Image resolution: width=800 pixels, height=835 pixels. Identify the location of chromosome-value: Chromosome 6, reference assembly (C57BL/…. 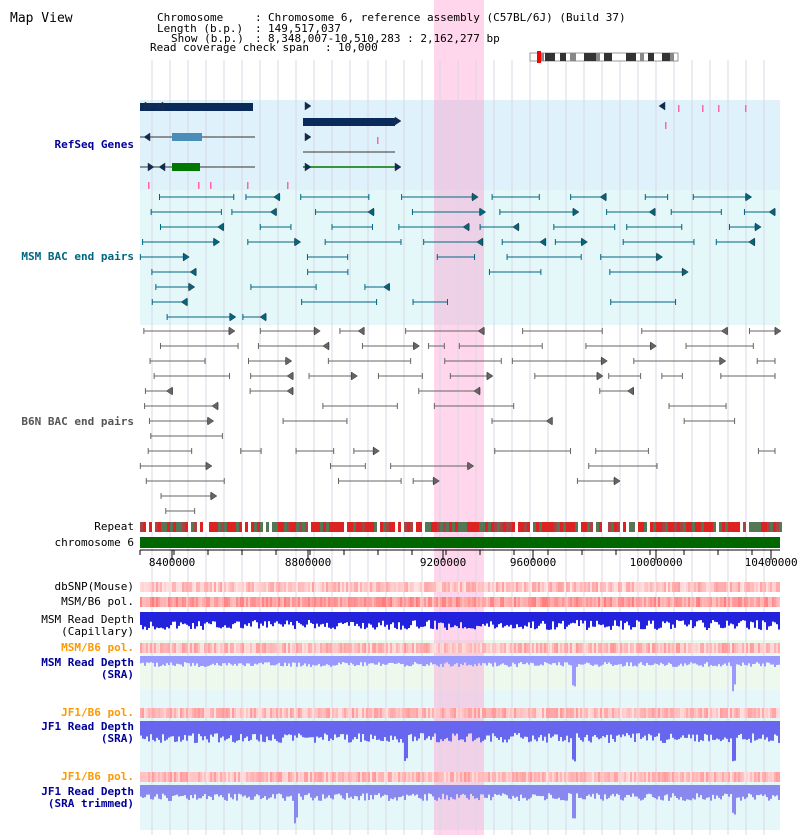
(447, 17).